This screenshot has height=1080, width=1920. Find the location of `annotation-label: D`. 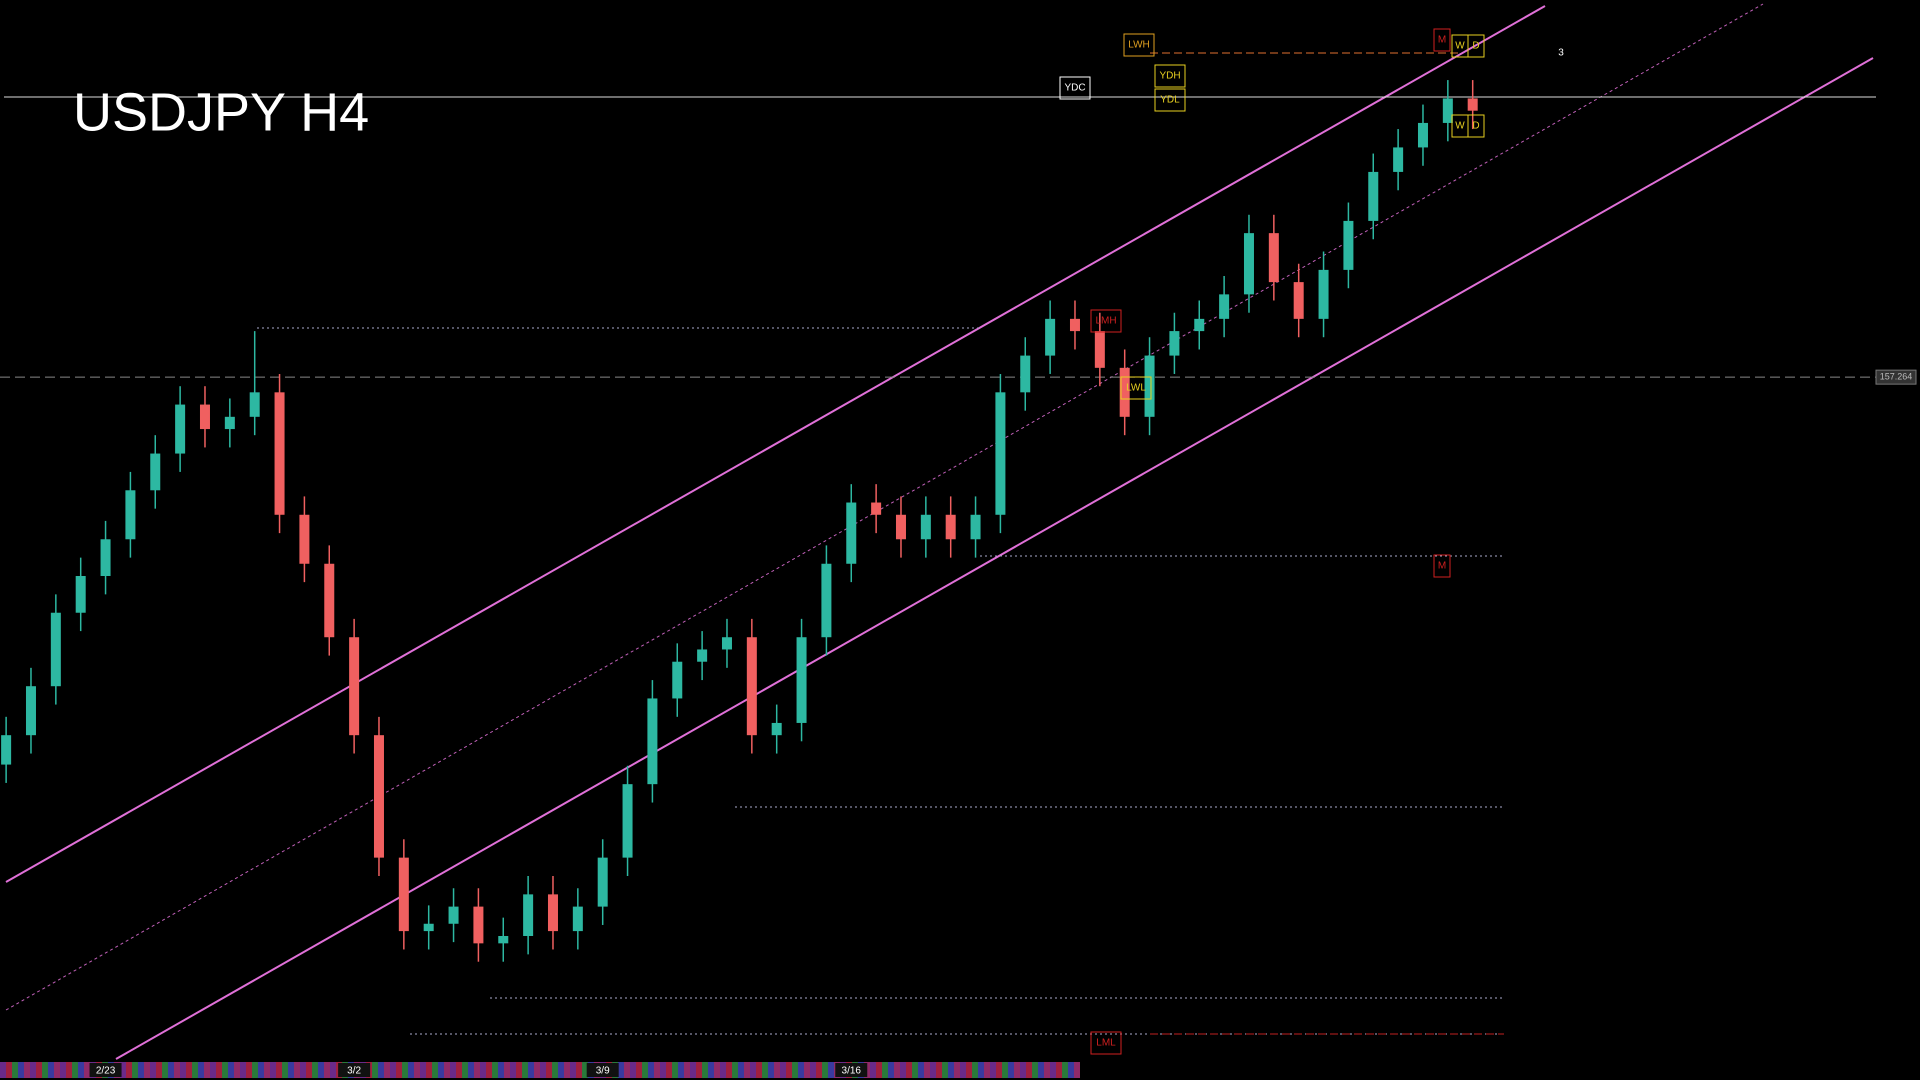

annotation-label: D is located at coordinates (1475, 126).